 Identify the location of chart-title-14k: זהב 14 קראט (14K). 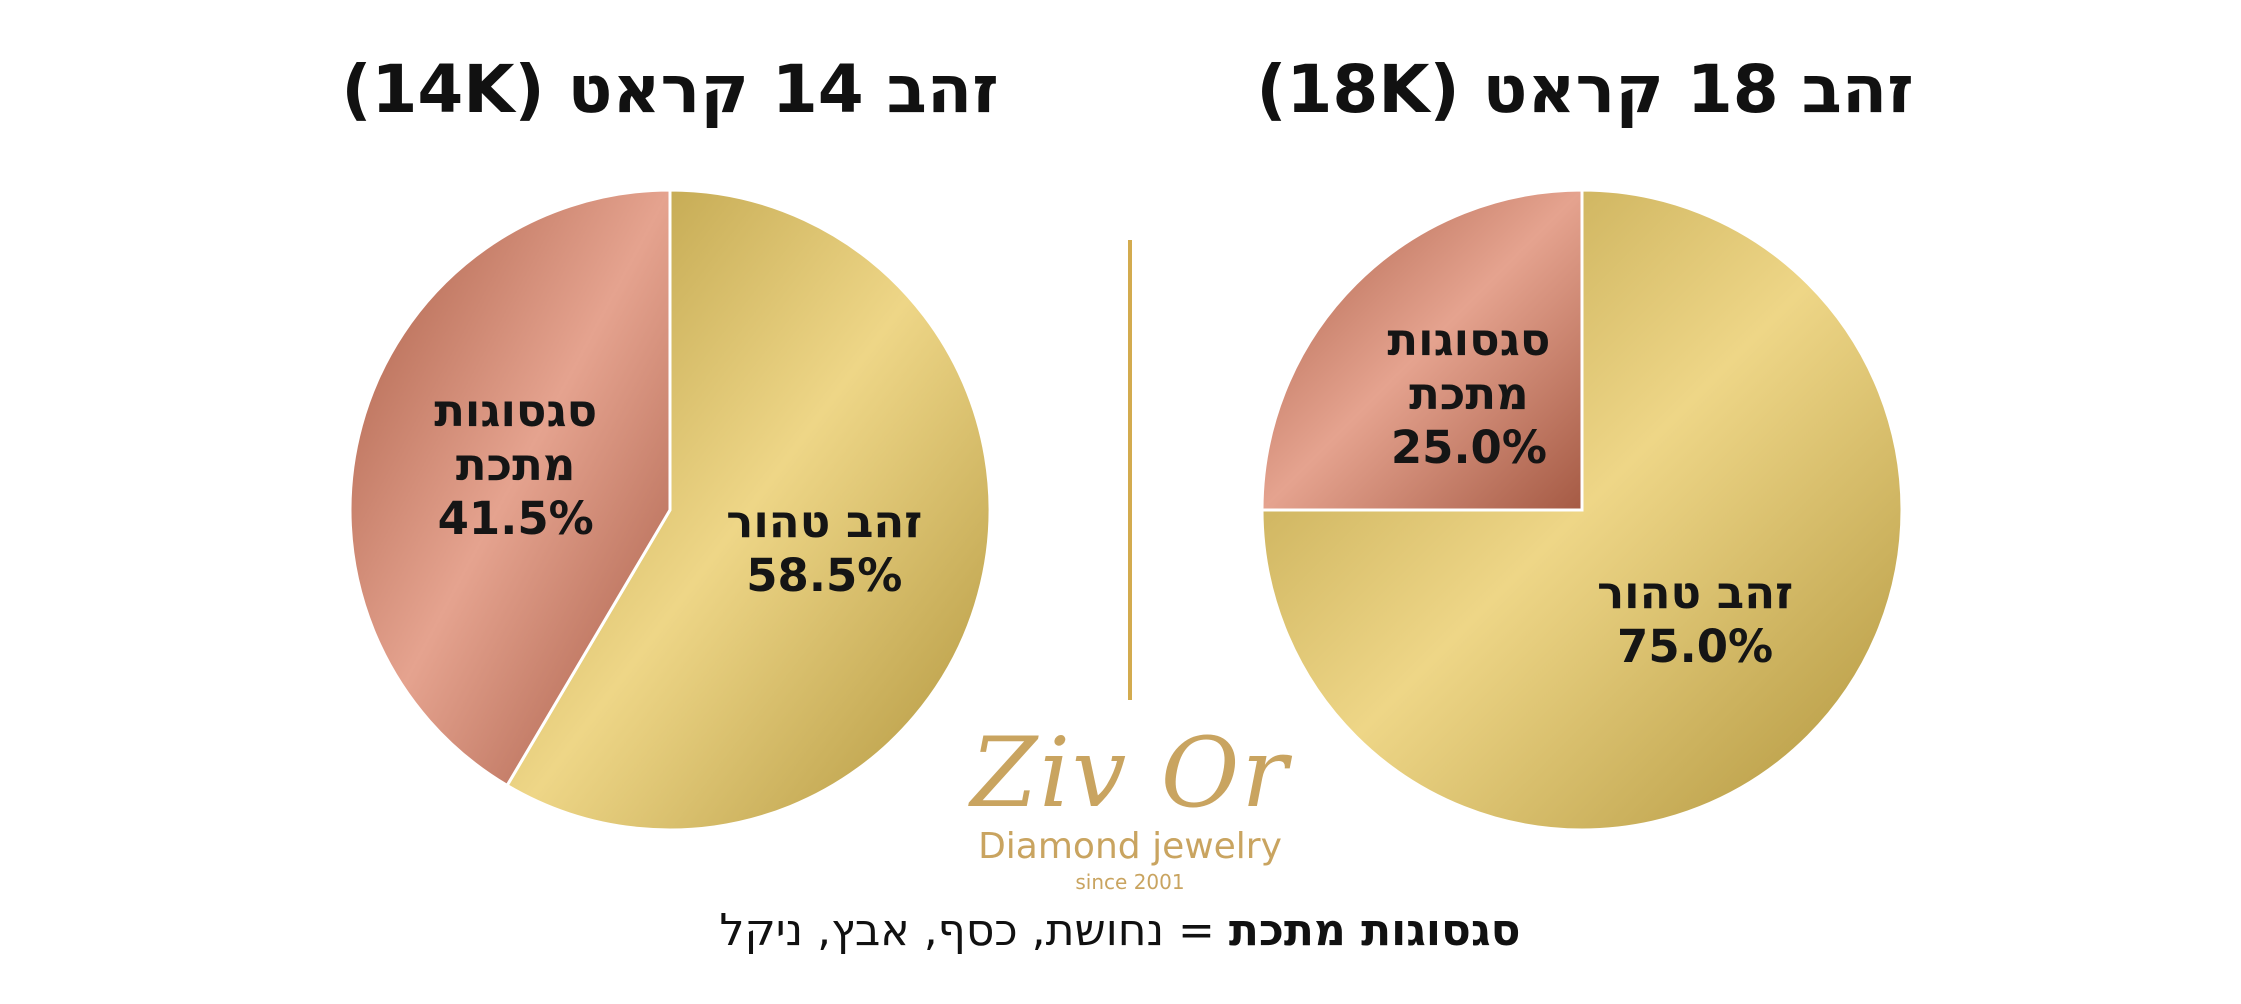
(670, 89).